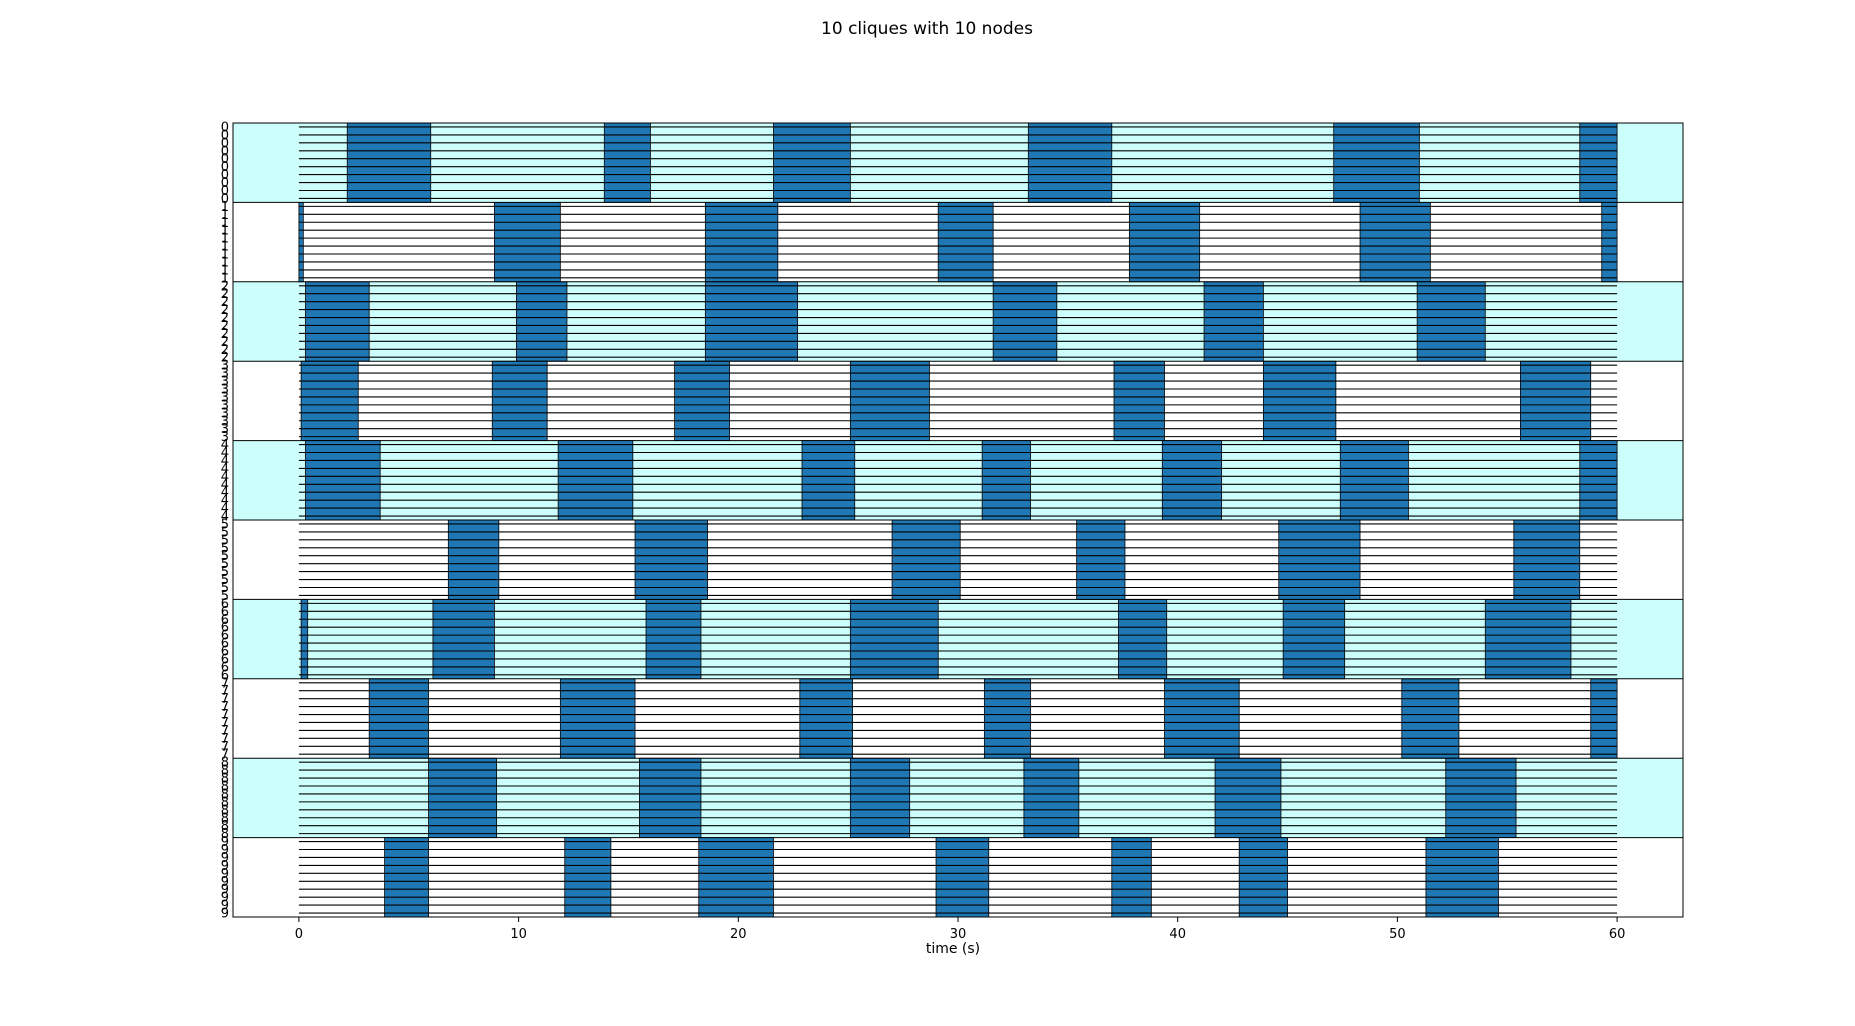 This screenshot has height=1026, width=1855. I want to click on x-tick-labels: 0 10 20 30 40 50 60, so click(960, 929).